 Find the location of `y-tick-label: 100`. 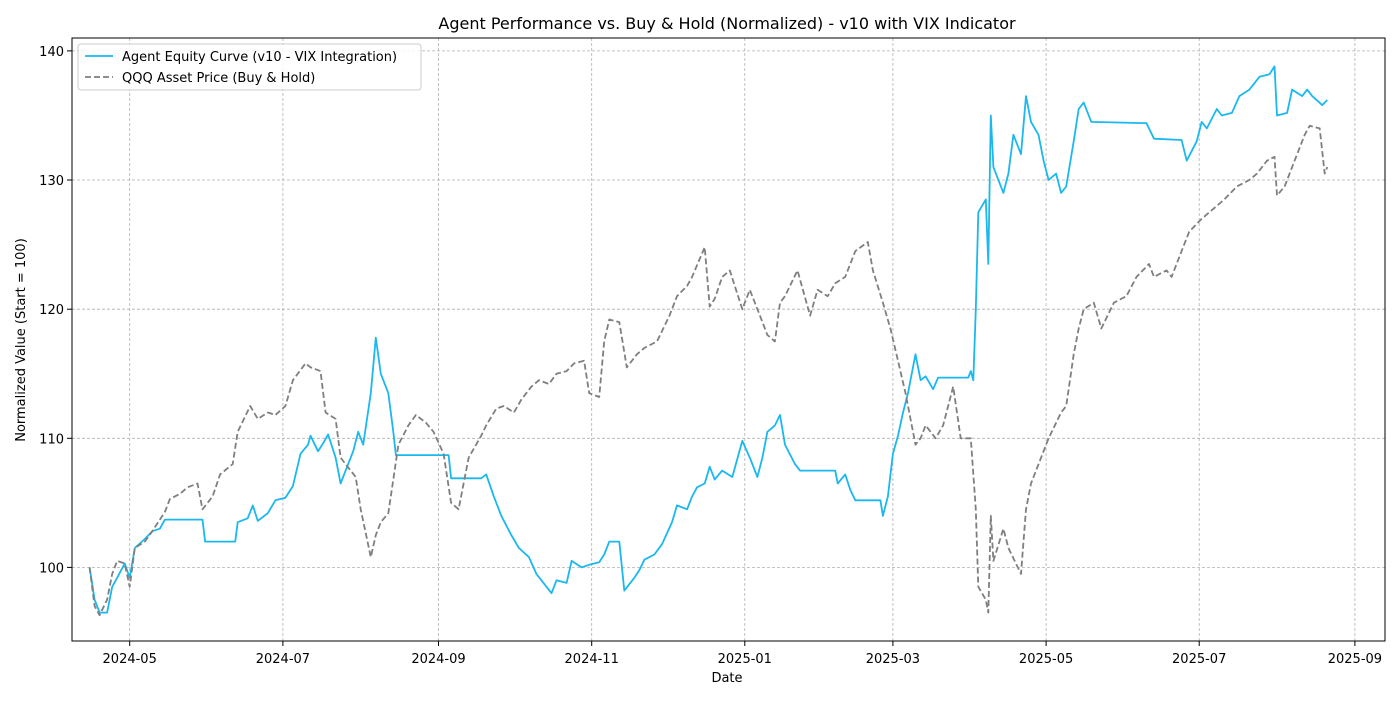

y-tick-label: 100 is located at coordinates (51, 568).